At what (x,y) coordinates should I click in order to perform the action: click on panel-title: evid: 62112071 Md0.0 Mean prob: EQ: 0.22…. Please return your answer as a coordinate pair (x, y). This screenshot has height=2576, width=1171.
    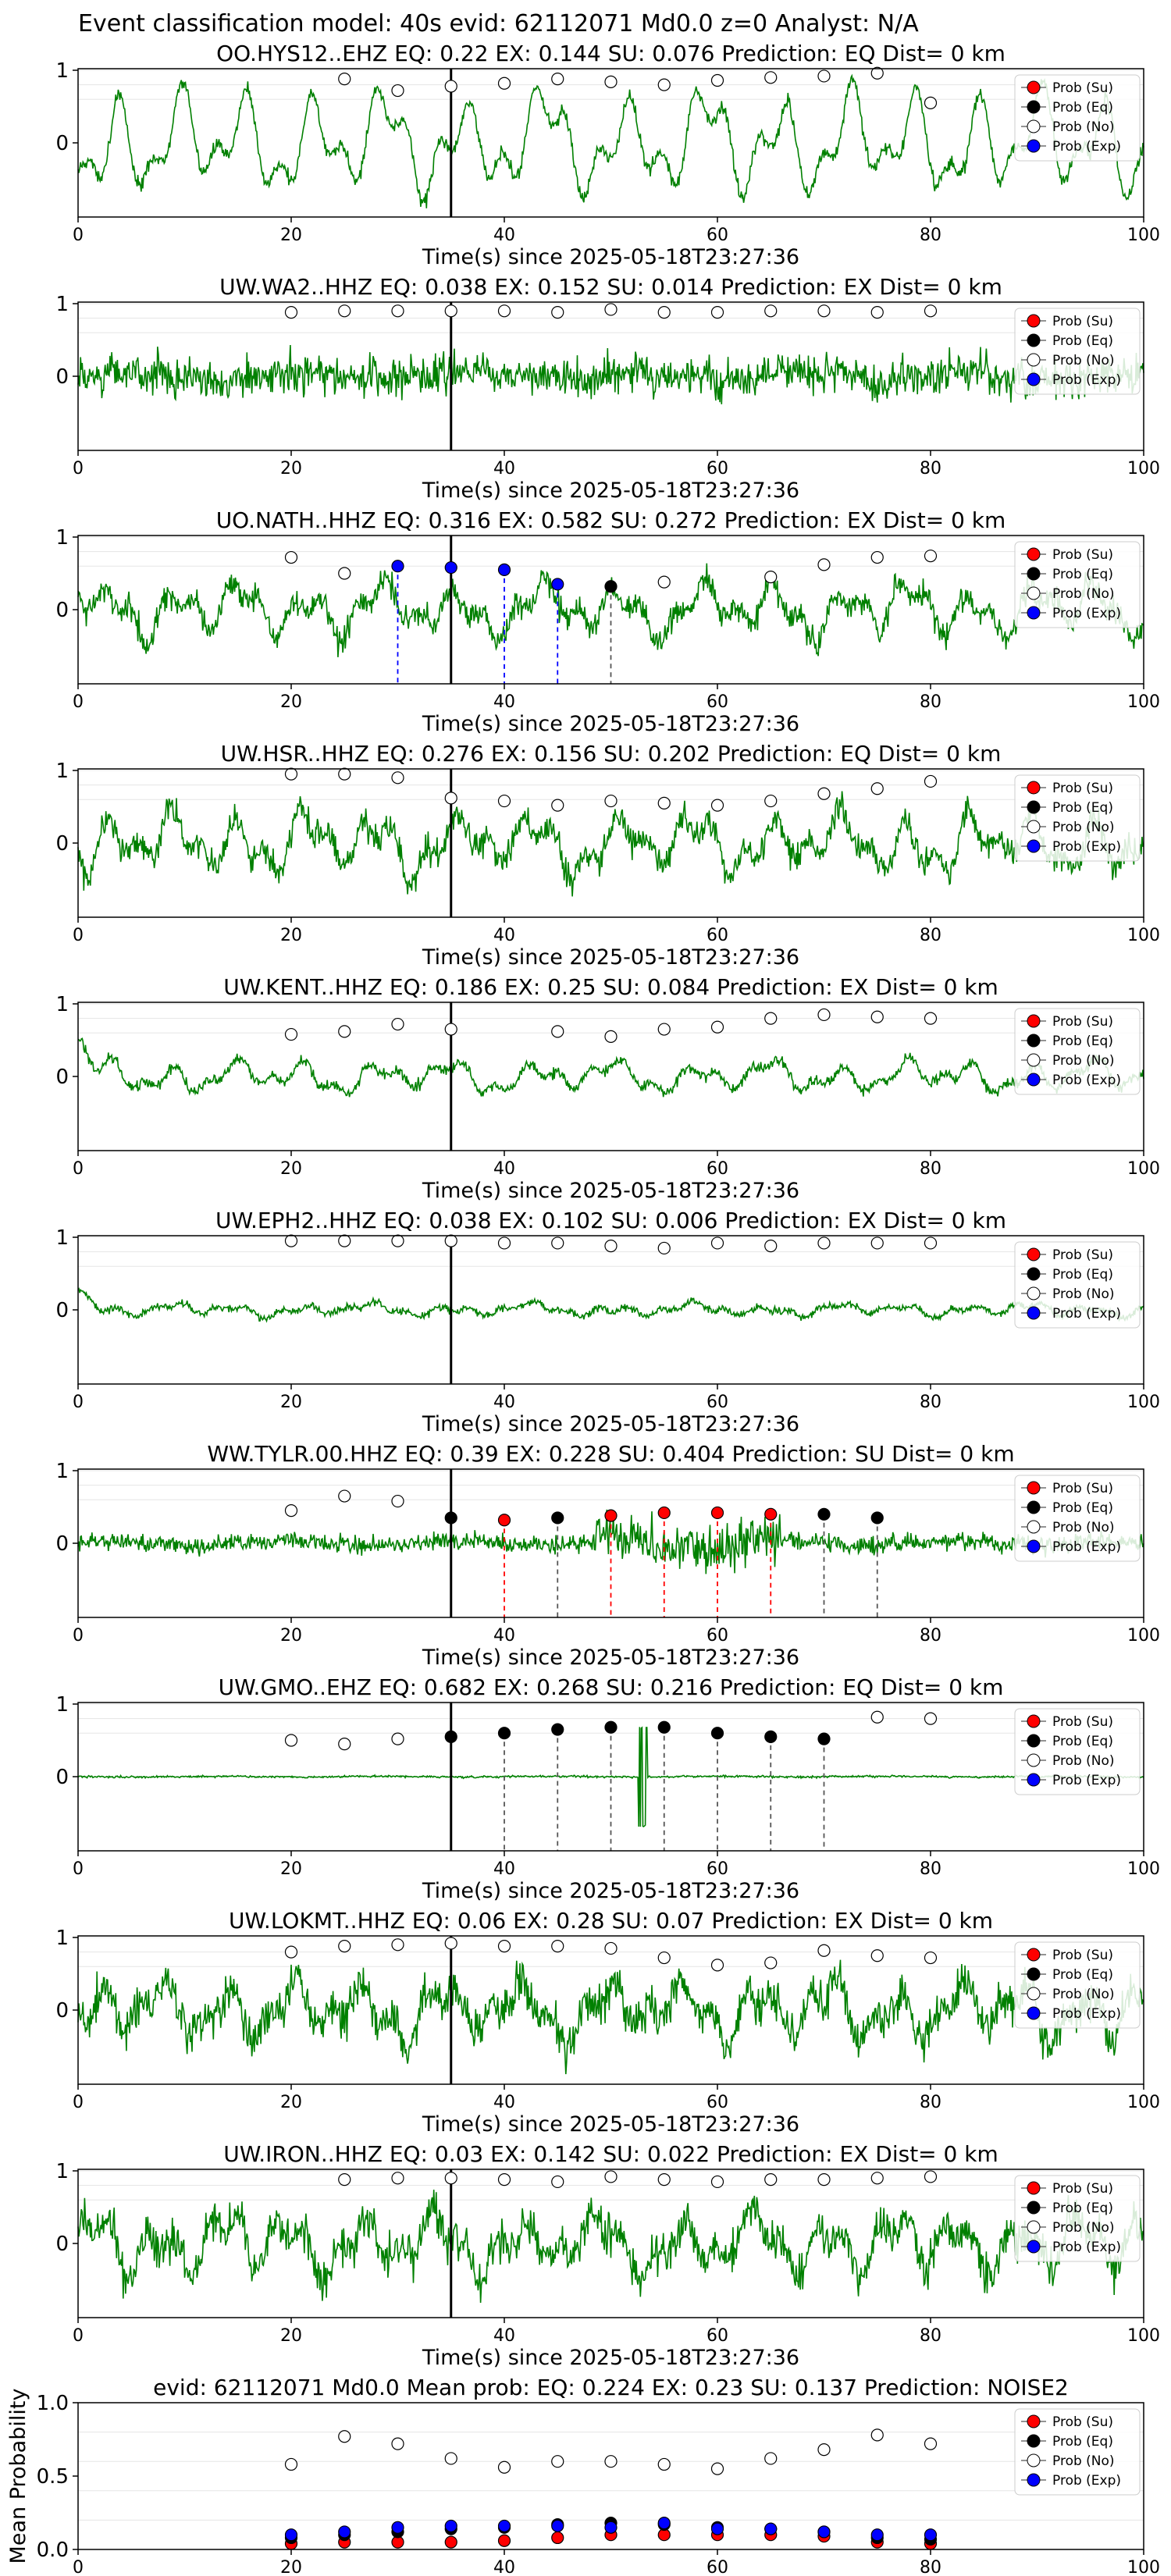
    Looking at the image, I should click on (611, 2387).